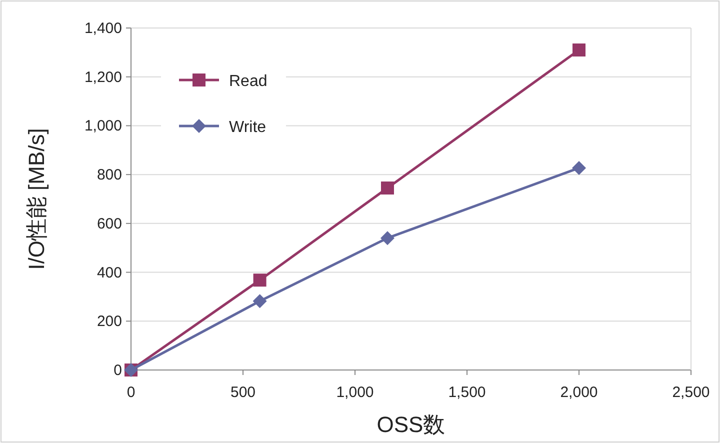 This screenshot has height=443, width=720. Describe the element at coordinates (131, 392) in the screenshot. I see `x-tick-label: 0` at that location.